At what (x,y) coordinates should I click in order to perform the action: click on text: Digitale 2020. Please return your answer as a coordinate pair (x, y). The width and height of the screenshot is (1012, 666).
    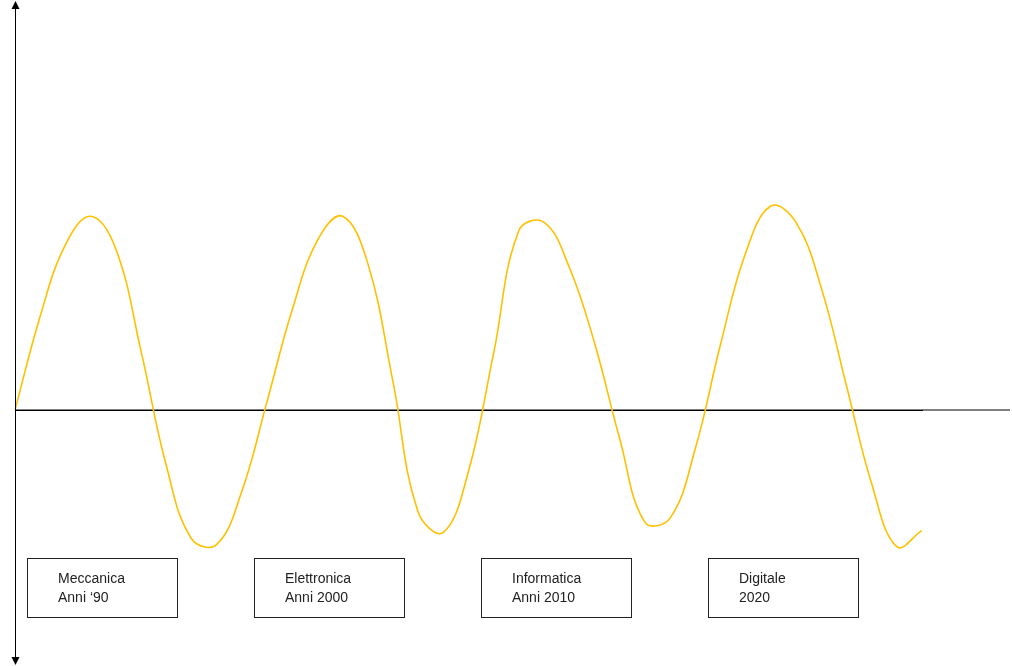
    Looking at the image, I should click on (783, 588).